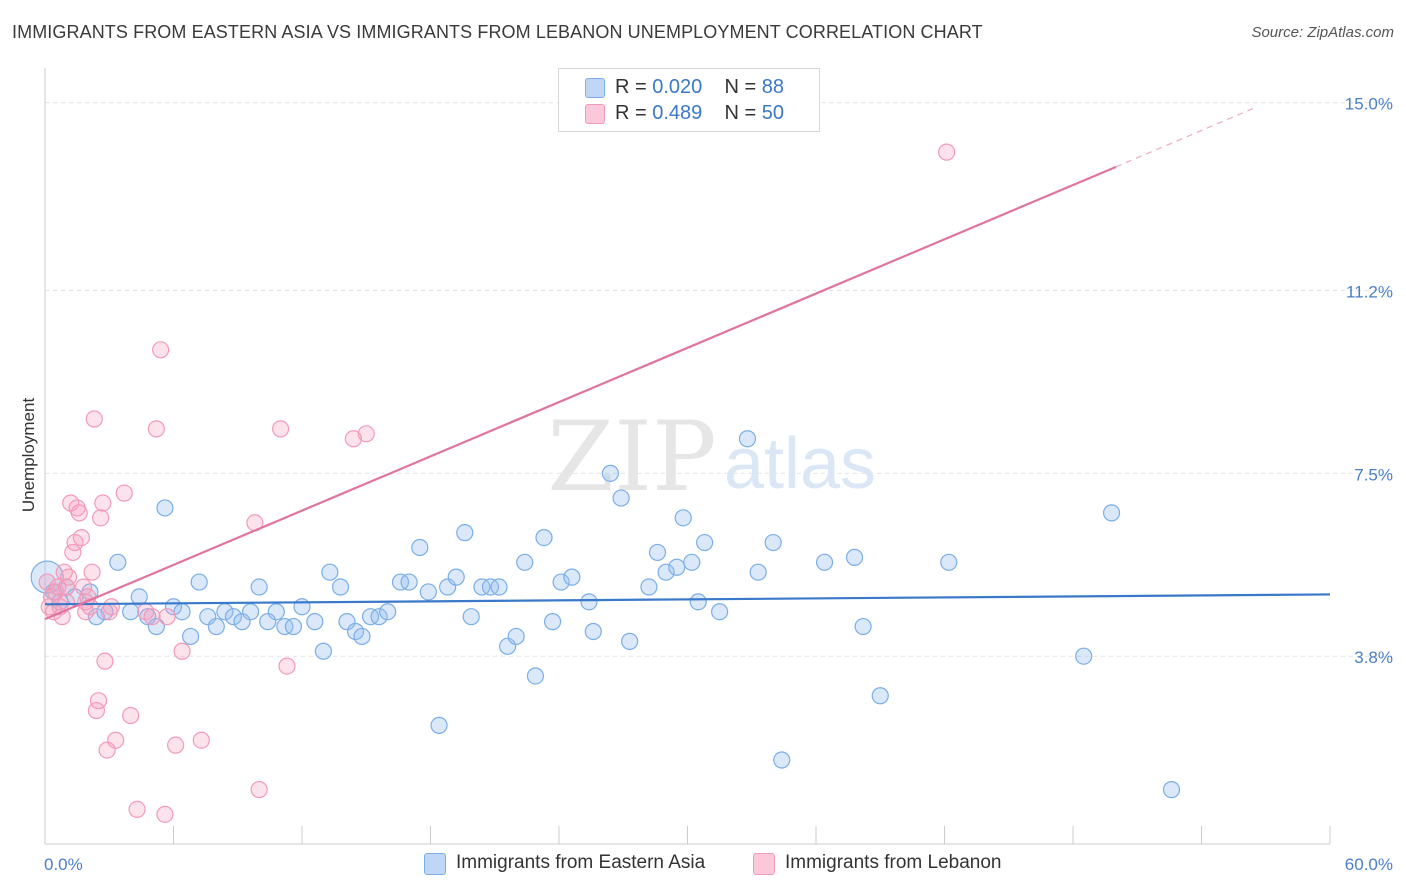 The width and height of the screenshot is (1406, 892). I want to click on eastern-asia-trend-line, so click(687, 599).